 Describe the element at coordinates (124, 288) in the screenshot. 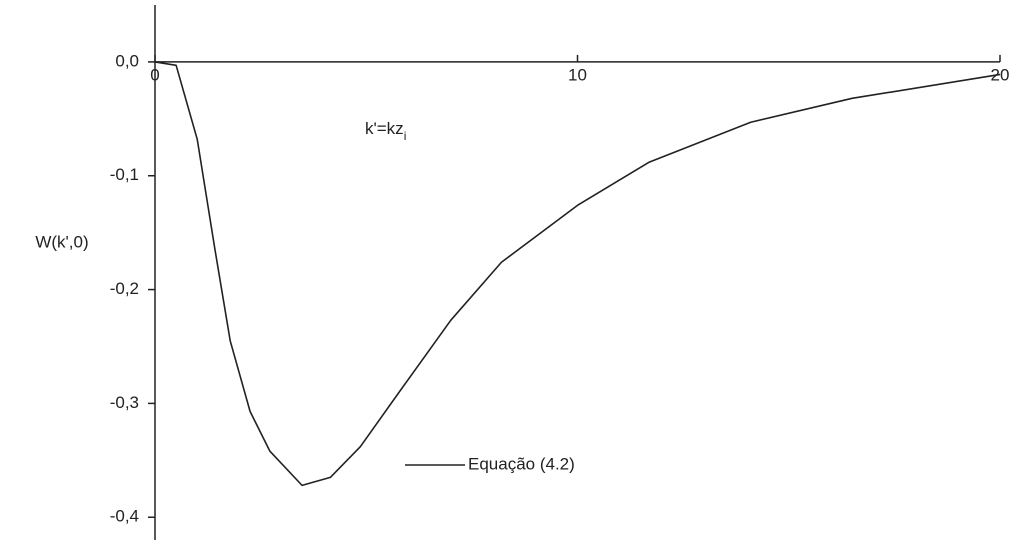

I see `y-tick-label: -0,2` at that location.